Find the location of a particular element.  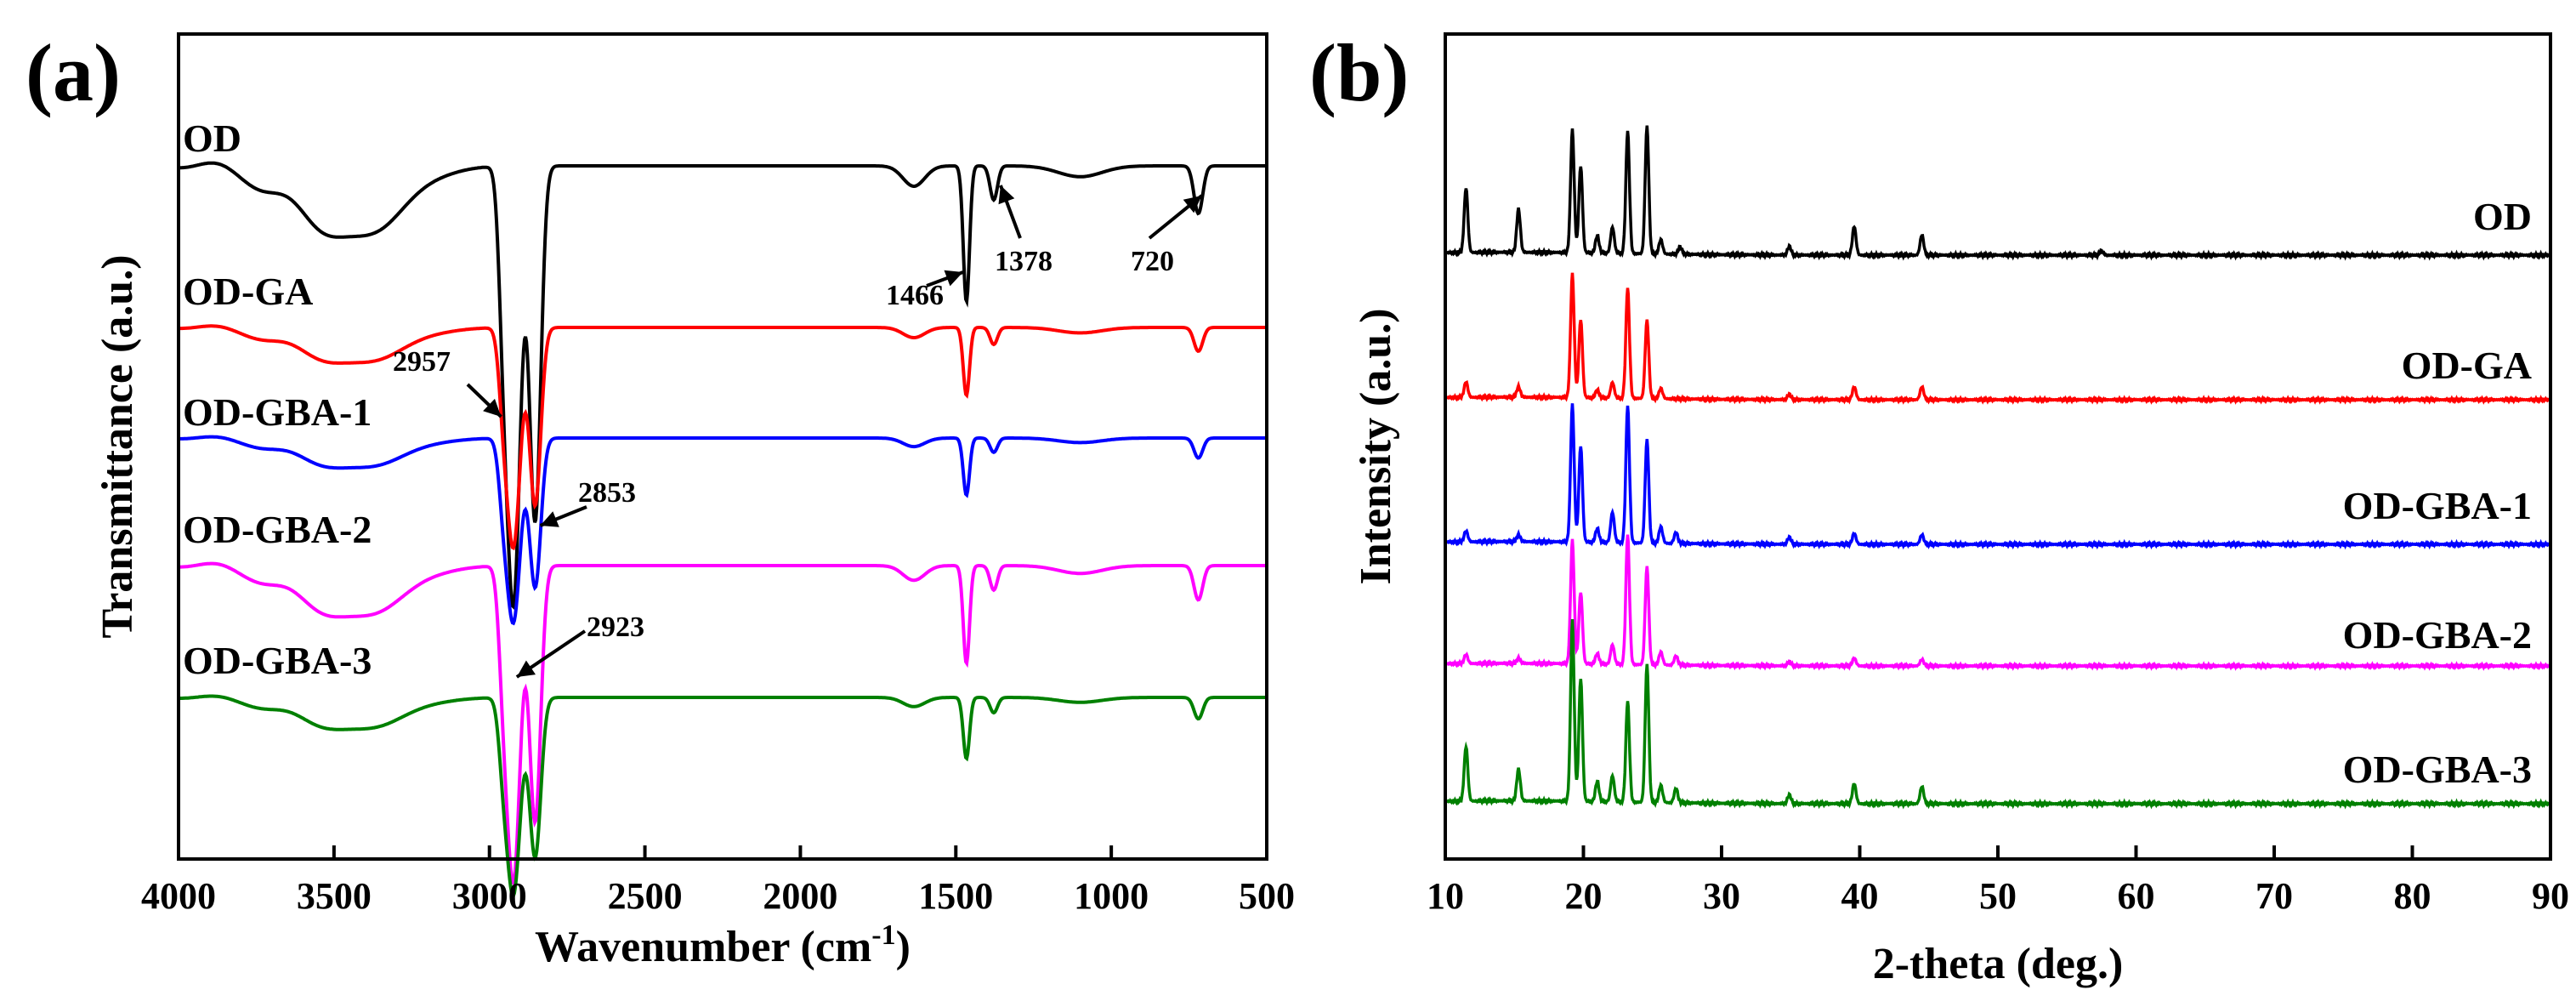

panel-a-x-tick-label: 3500 is located at coordinates (335, 896).